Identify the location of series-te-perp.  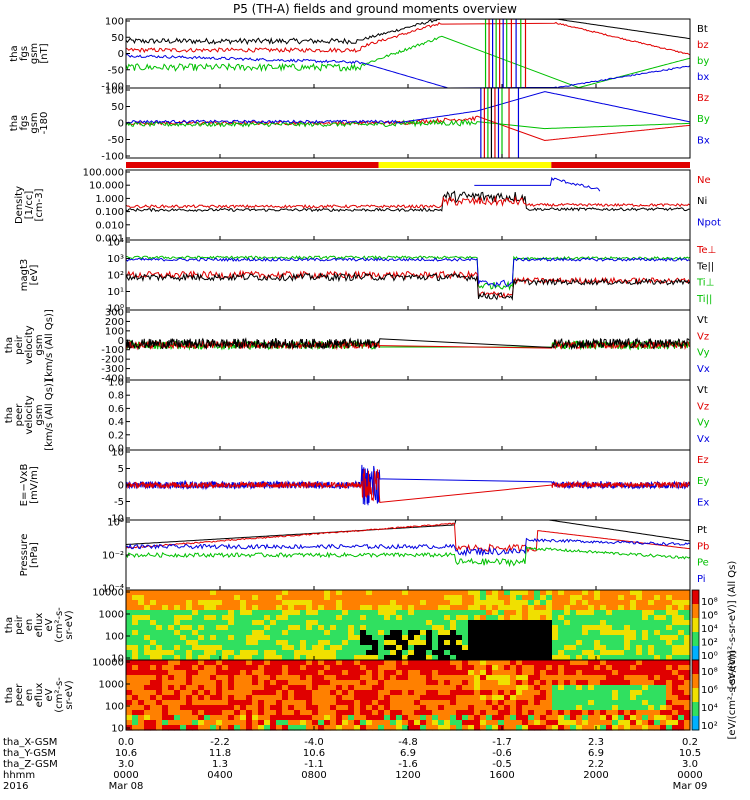
(408, 284).